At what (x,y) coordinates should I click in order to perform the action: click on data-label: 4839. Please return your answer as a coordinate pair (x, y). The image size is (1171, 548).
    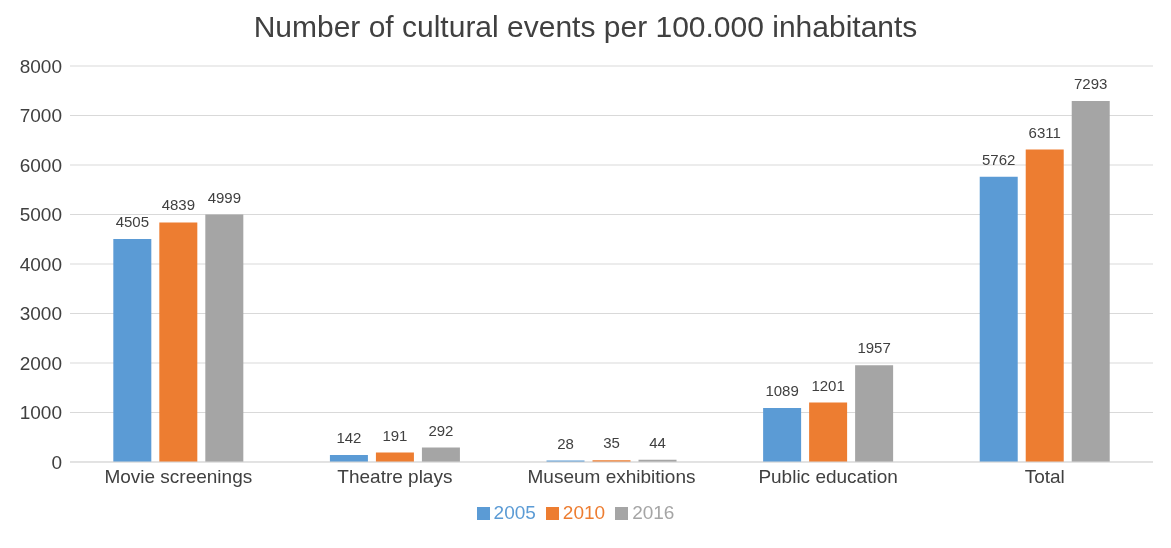
    Looking at the image, I should click on (178, 205).